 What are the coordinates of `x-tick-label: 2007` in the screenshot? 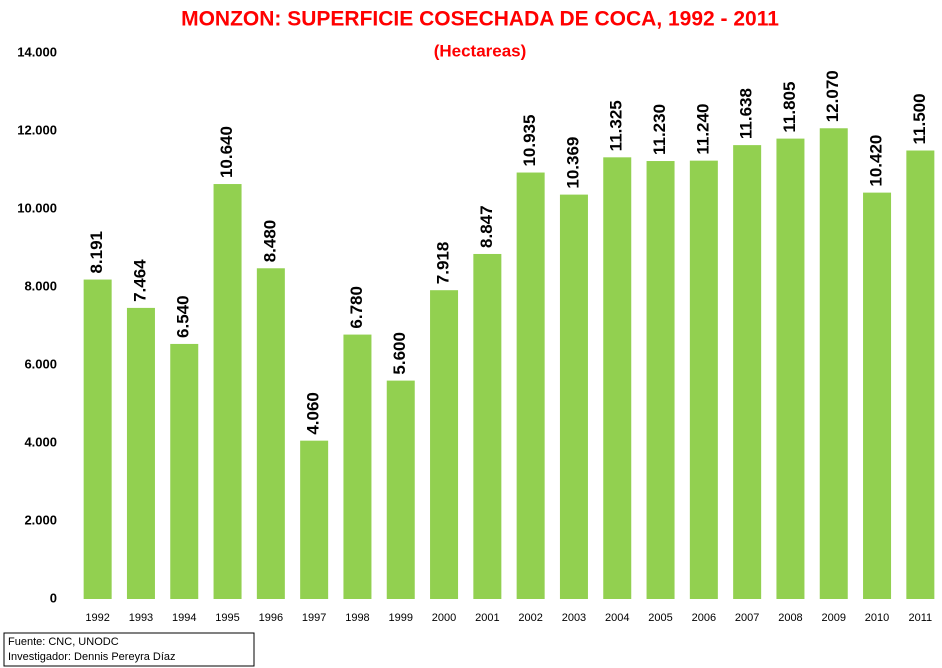 It's located at (747, 618).